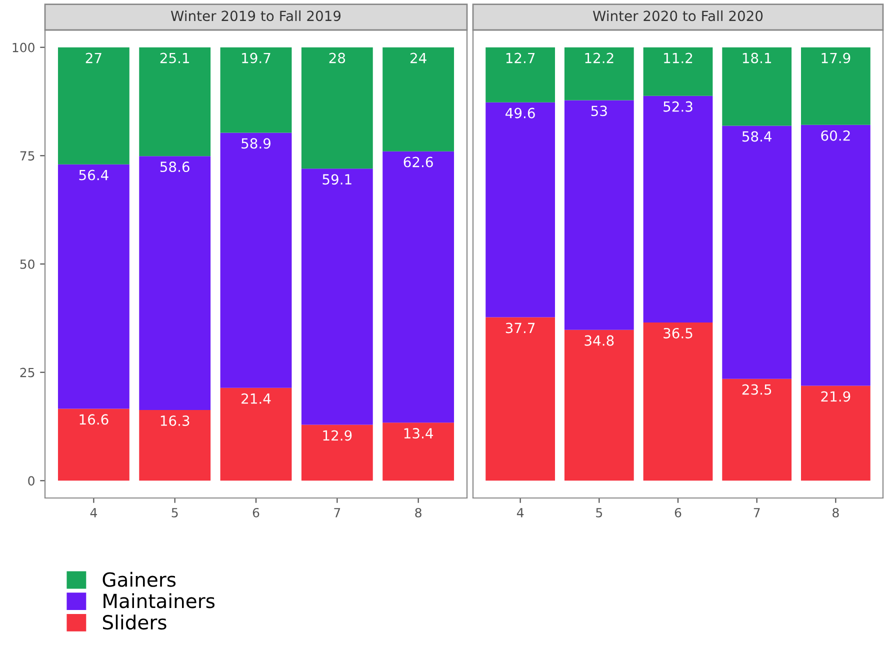  I want to click on data-label: 59.1, so click(337, 179).